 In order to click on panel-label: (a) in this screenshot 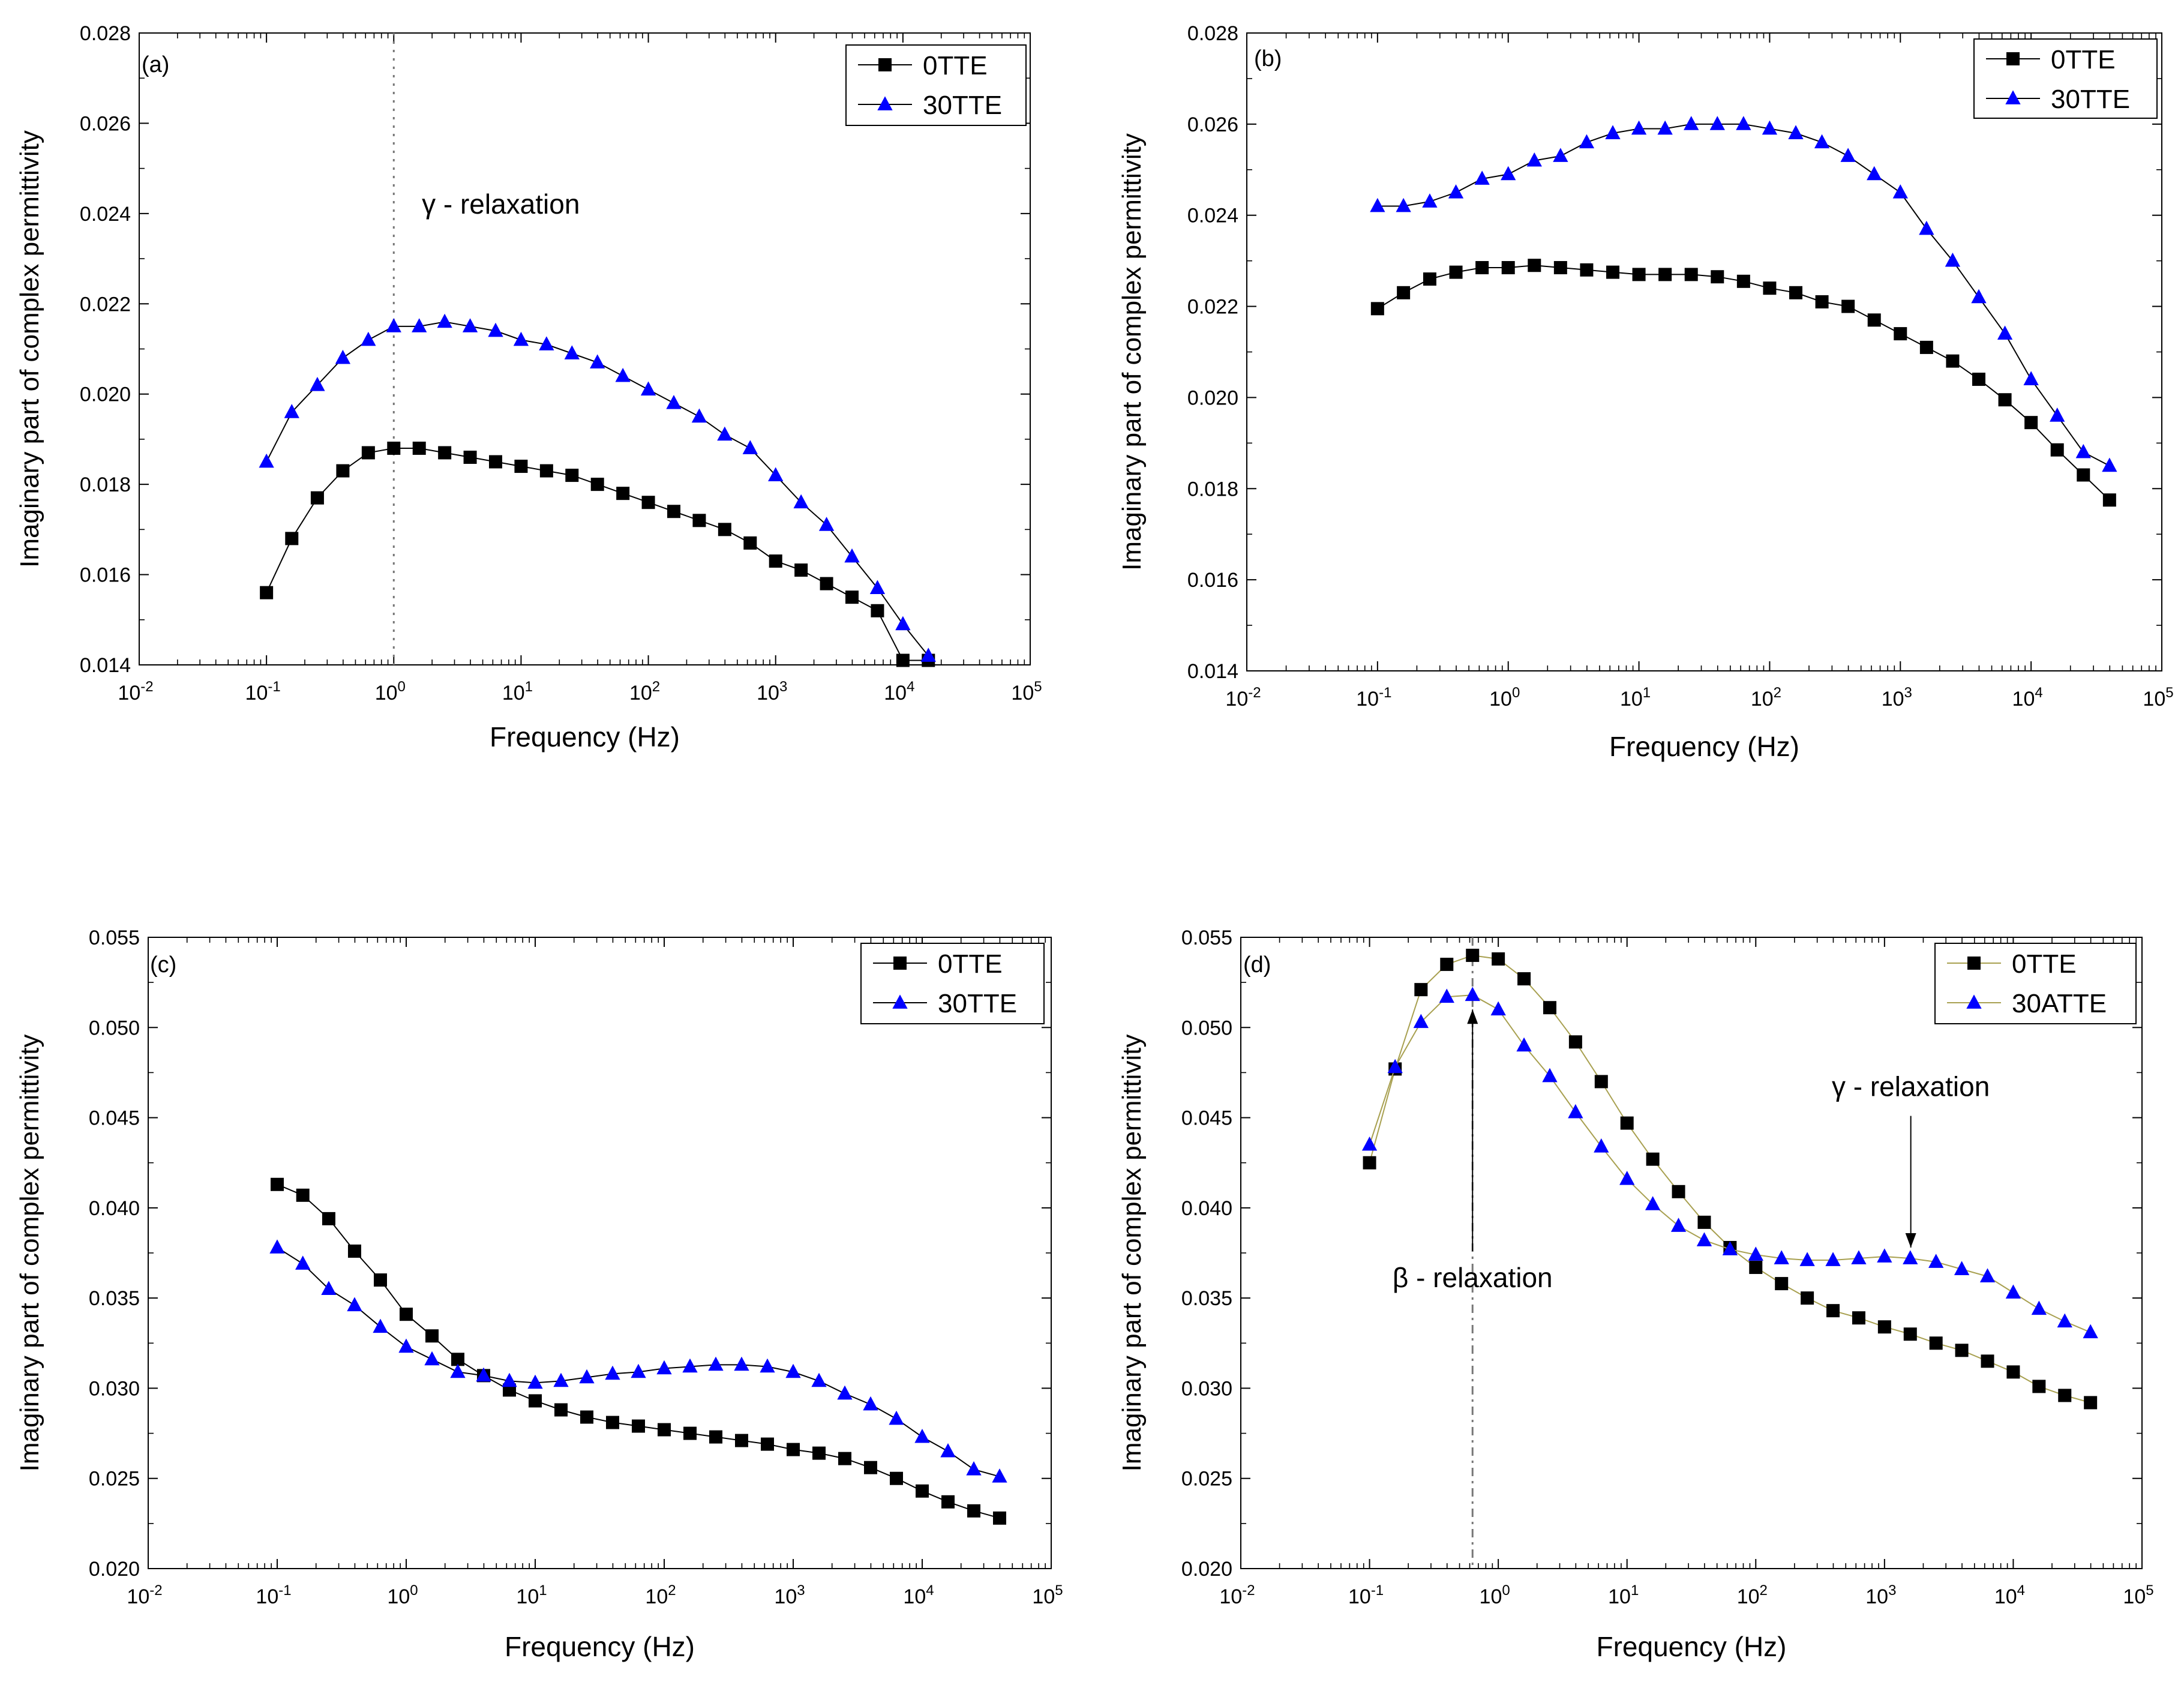, I will do `click(155, 64)`.